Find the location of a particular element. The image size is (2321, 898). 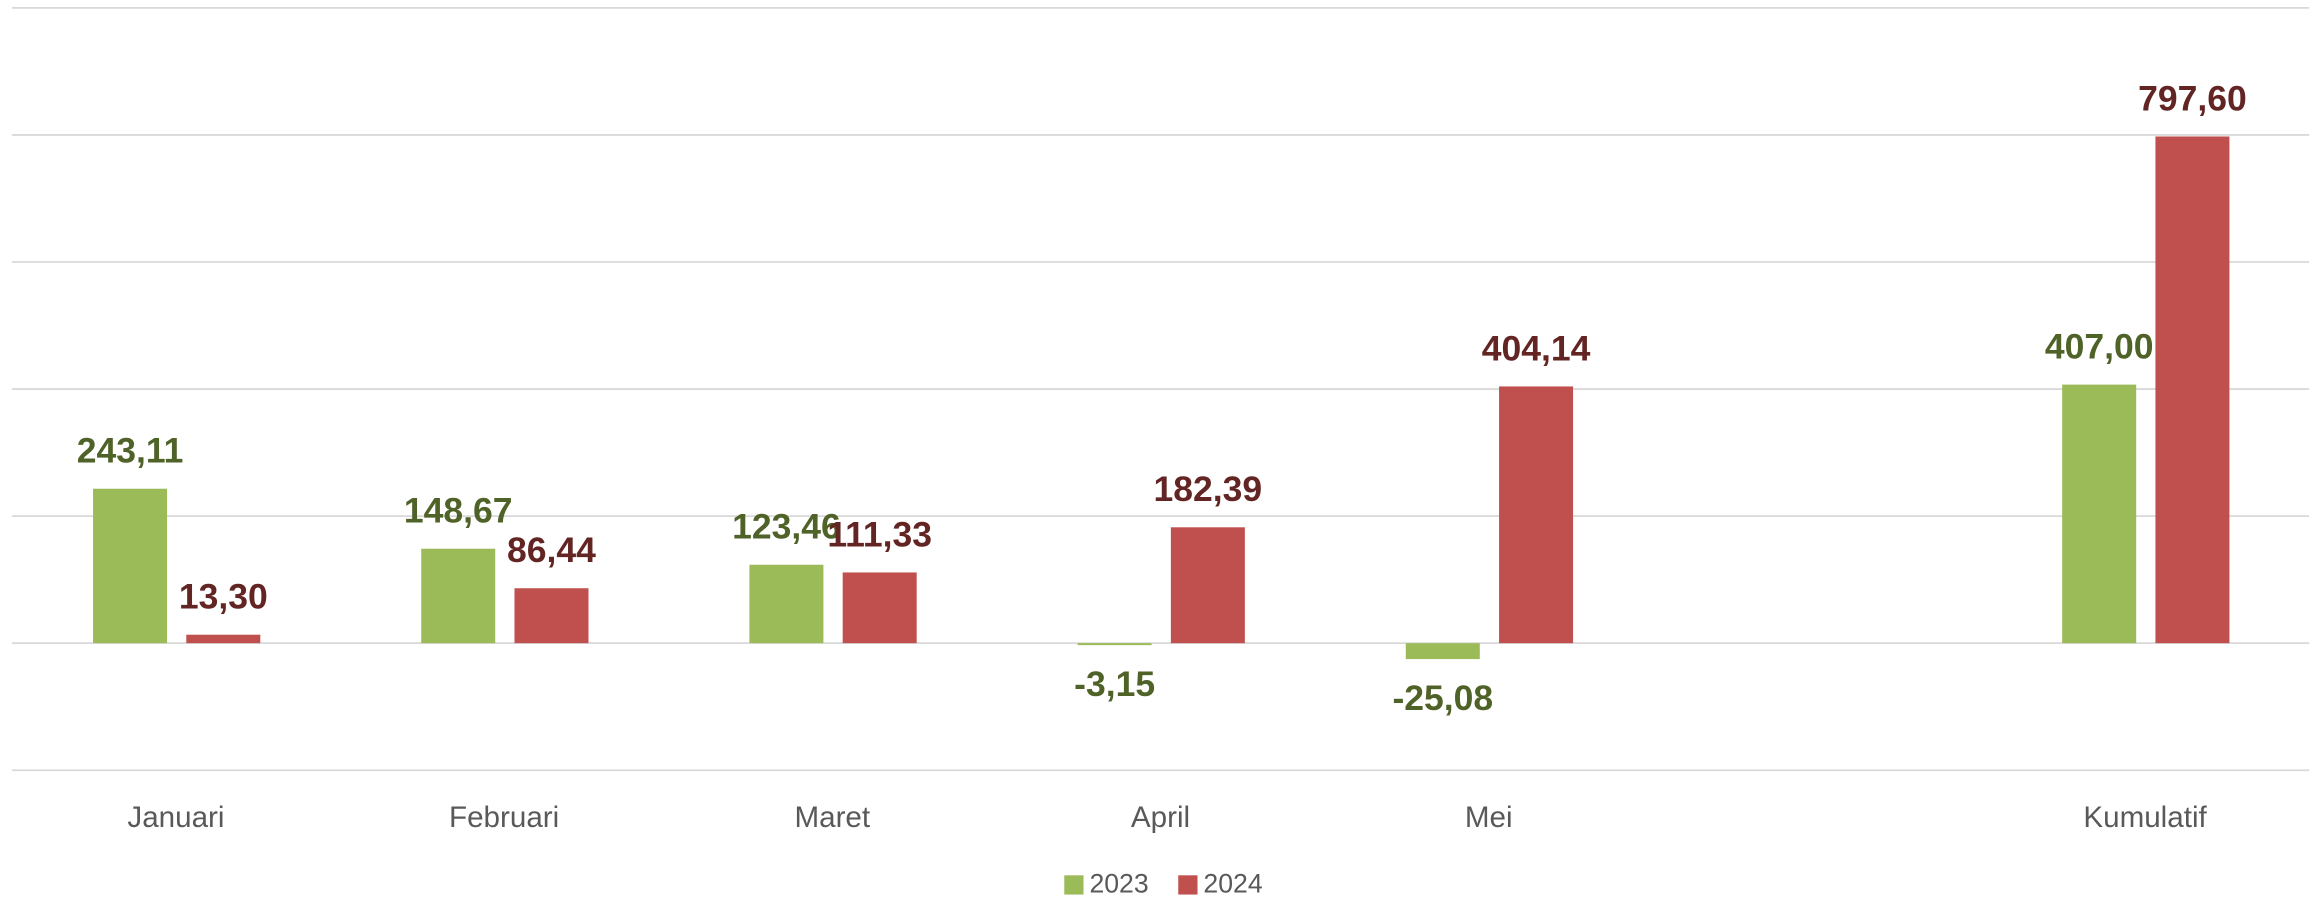

x-tick-label: Januari is located at coordinates (175, 817).